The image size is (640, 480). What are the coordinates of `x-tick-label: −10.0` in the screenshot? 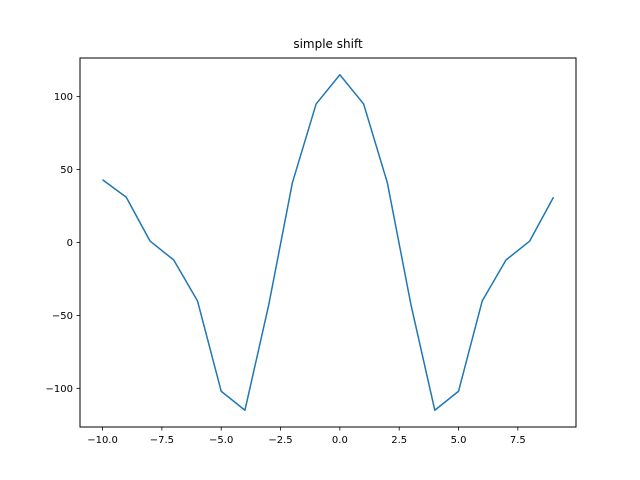 It's located at (102, 440).